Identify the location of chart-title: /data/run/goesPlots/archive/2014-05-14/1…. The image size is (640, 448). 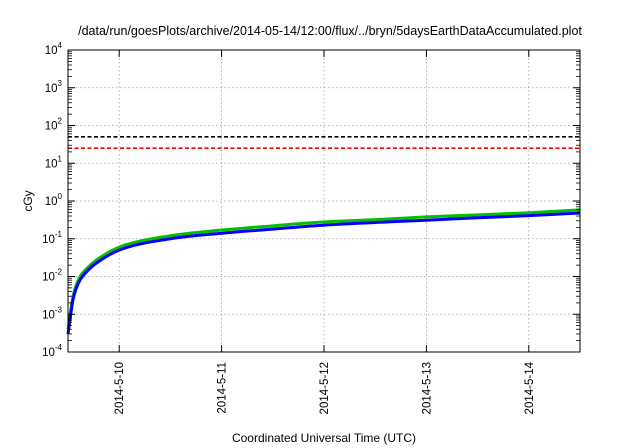
(330, 31).